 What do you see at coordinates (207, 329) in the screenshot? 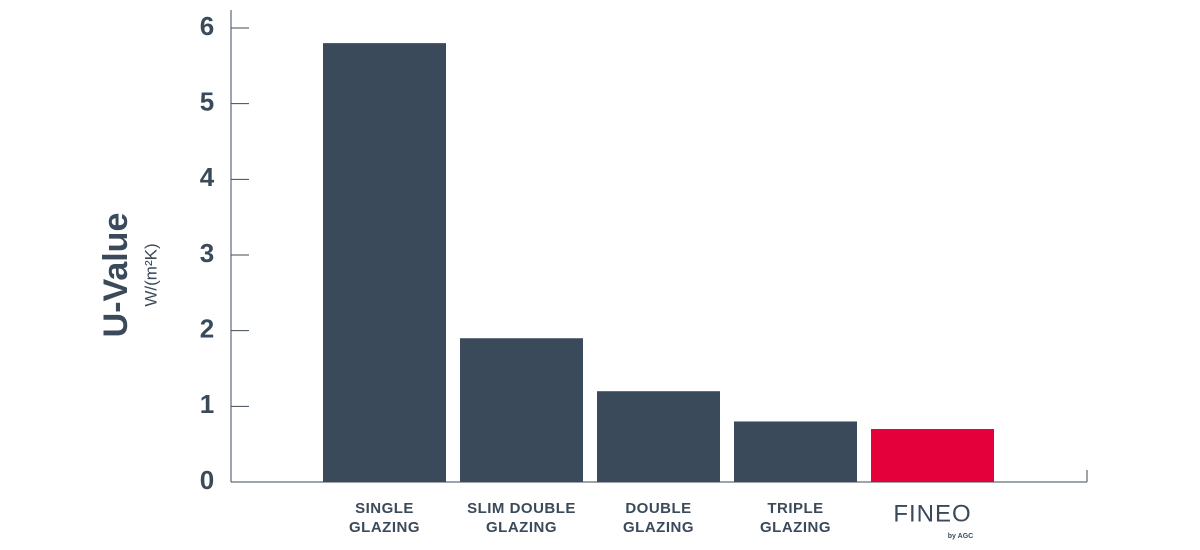
I see `y-tick-label: 2` at bounding box center [207, 329].